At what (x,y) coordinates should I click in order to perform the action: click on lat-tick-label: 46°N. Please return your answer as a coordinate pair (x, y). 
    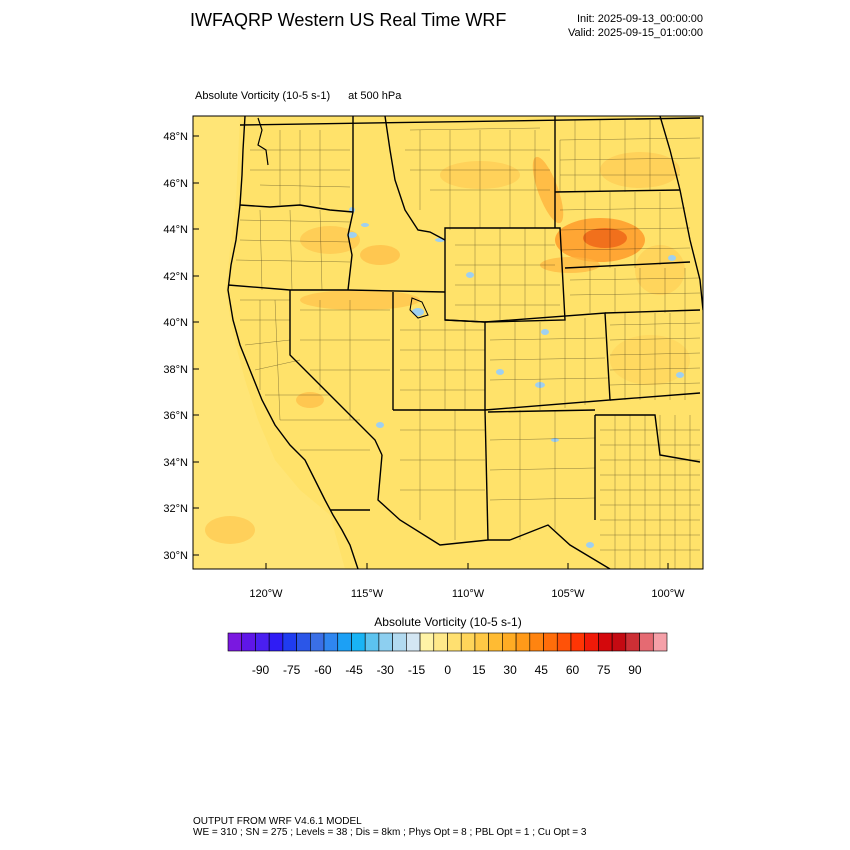
    Looking at the image, I should click on (175, 184).